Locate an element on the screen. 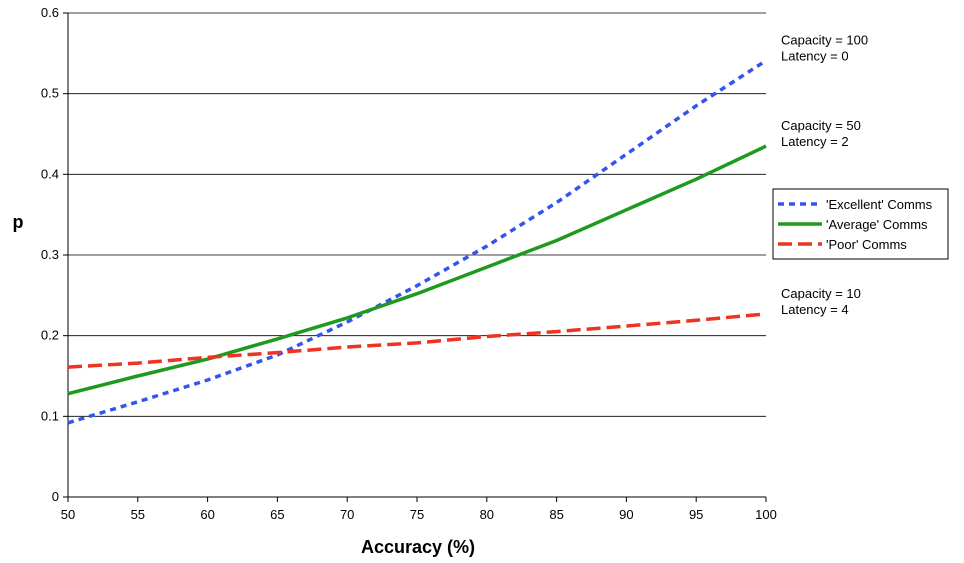 Image resolution: width=964 pixels, height=563 pixels. x-tick-label: 70 is located at coordinates (347, 514).